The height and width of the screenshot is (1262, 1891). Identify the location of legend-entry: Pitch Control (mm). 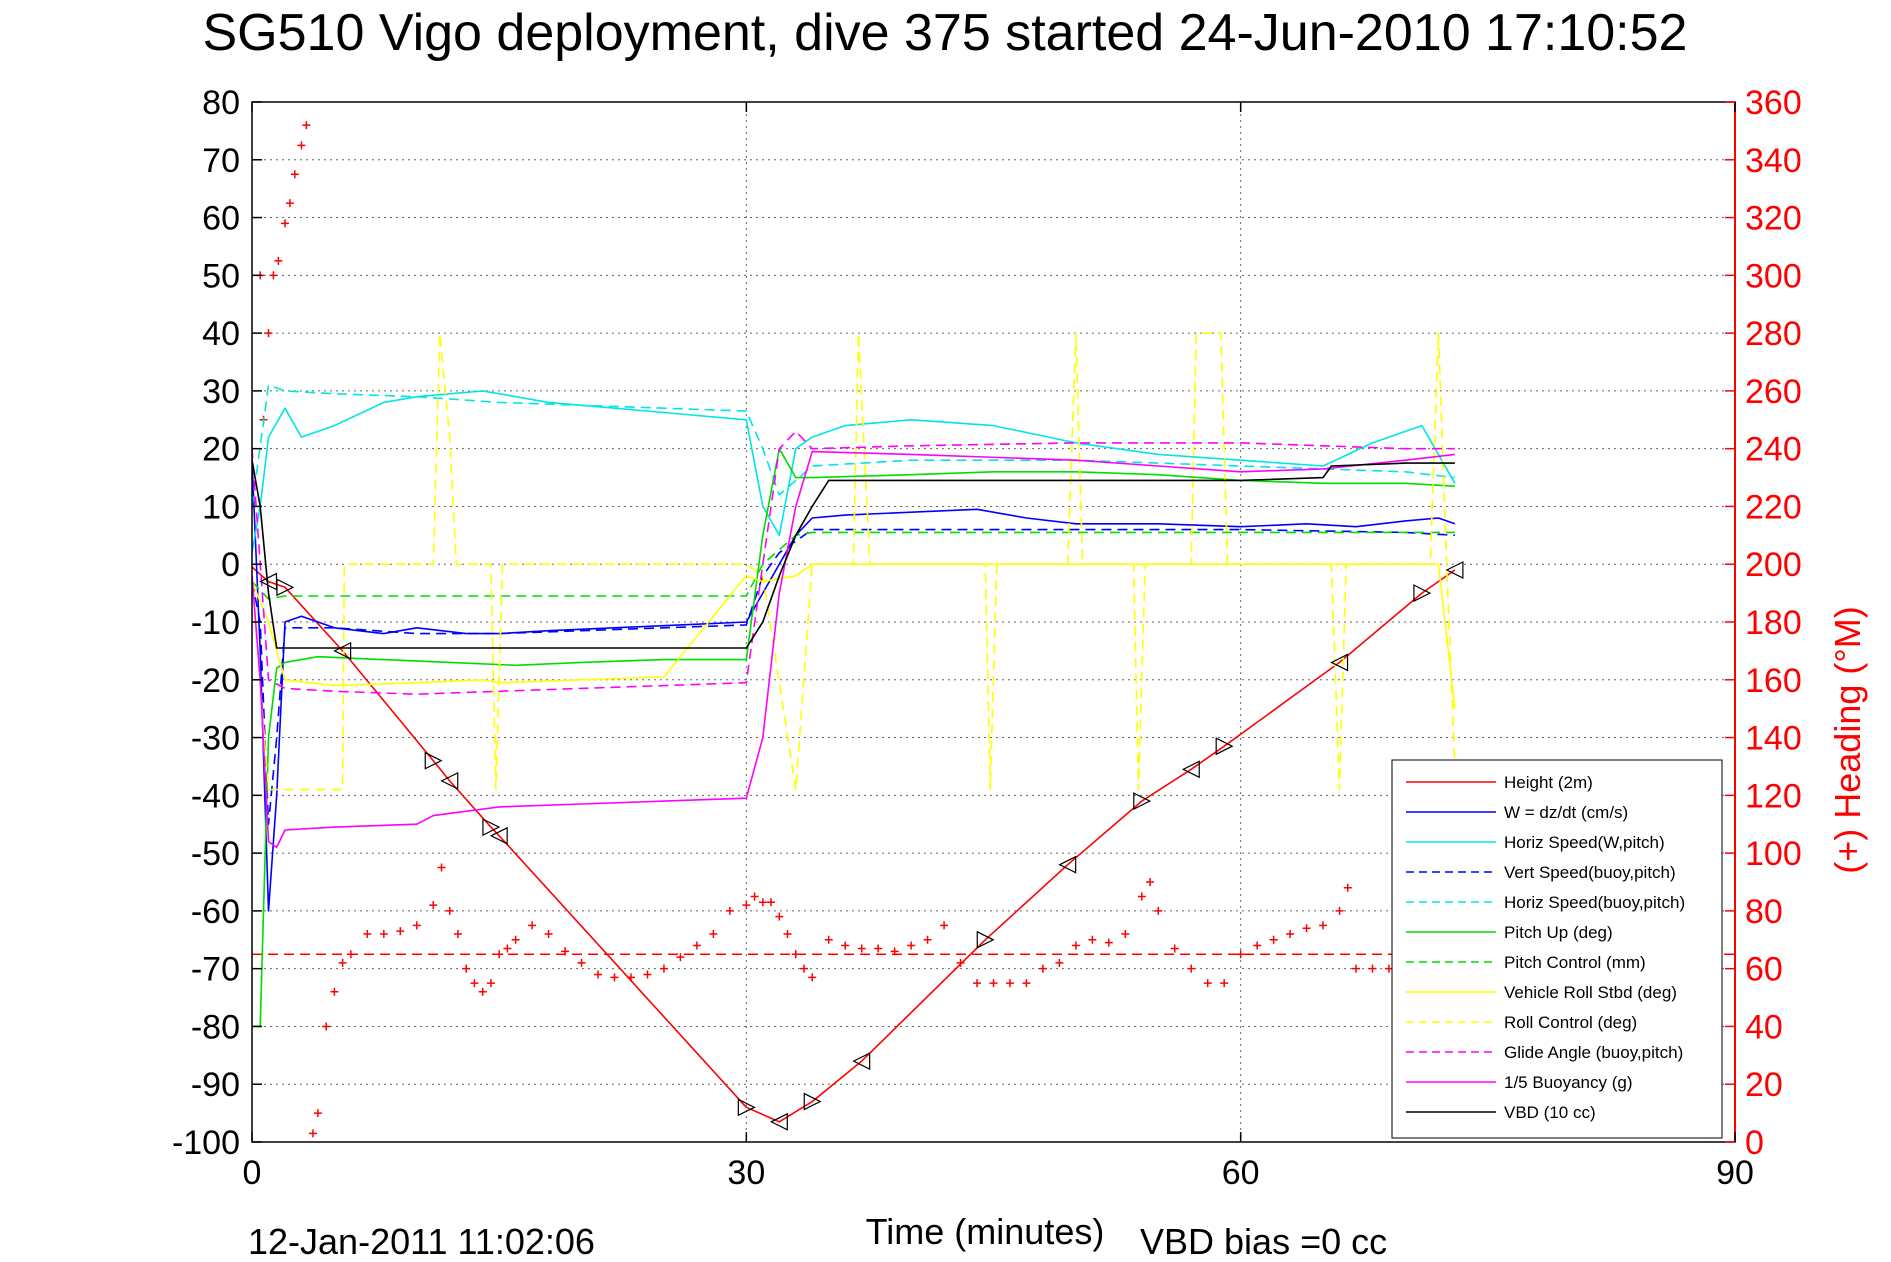
(1526, 962).